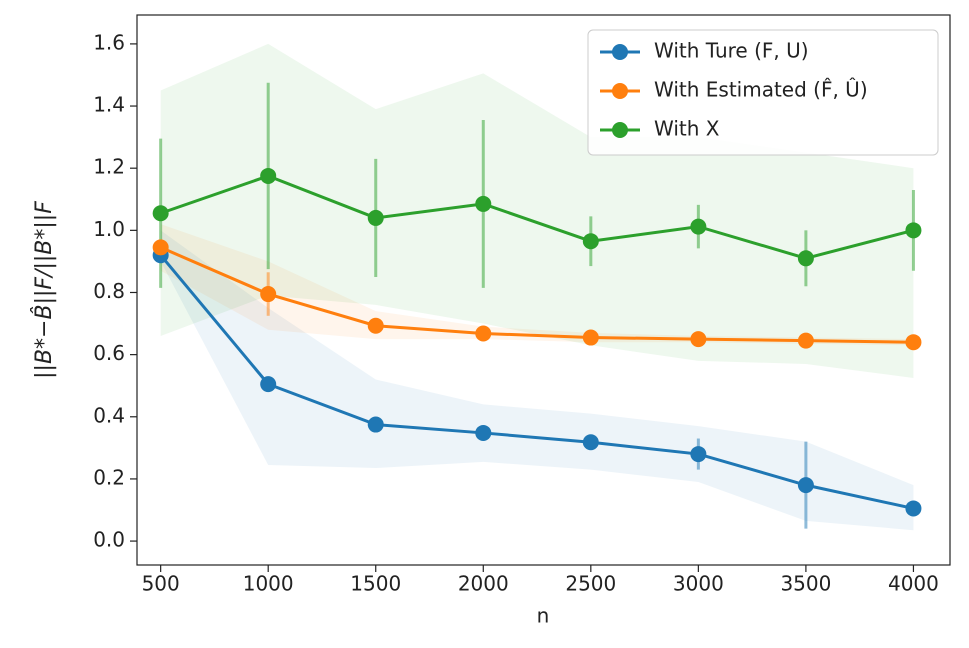 This screenshot has height=648, width=969. Describe the element at coordinates (109, 167) in the screenshot. I see `y-tick-label: 1.2` at that location.